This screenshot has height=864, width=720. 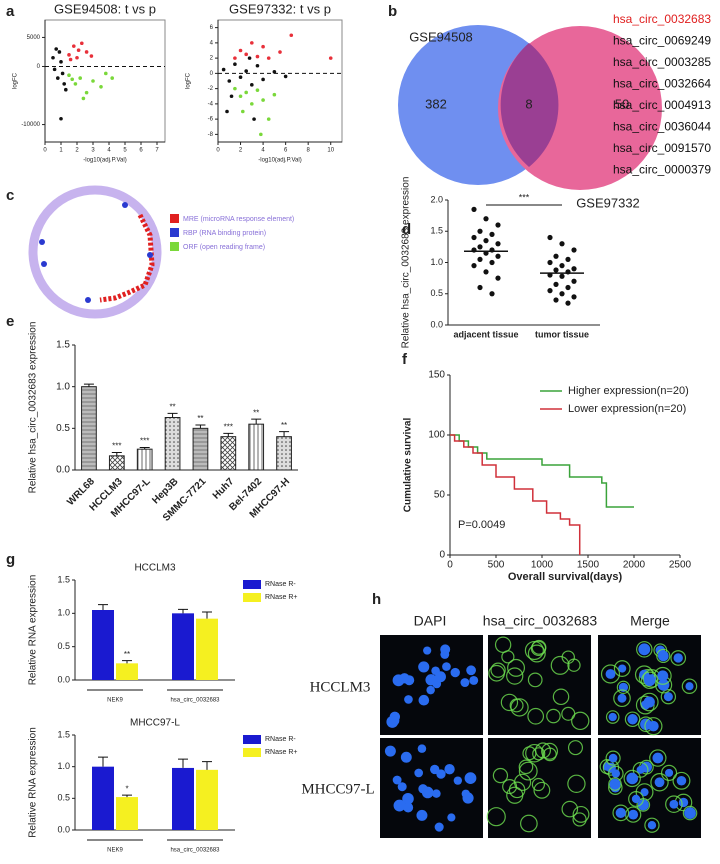 I want to click on panel-label: b, so click(x=392, y=11).